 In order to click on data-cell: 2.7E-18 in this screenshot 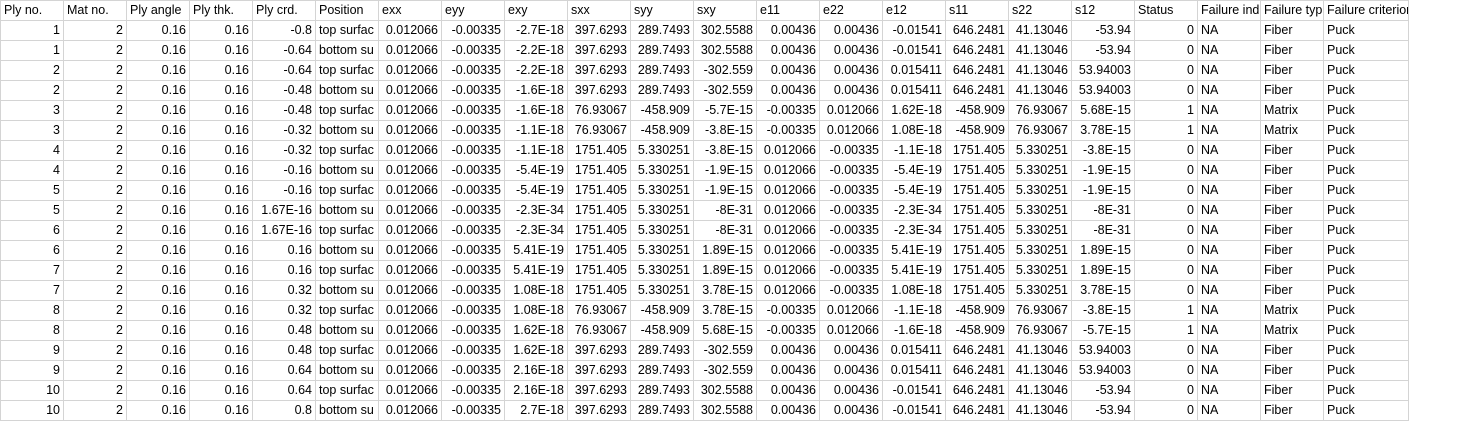, I will do `click(536, 410)`.